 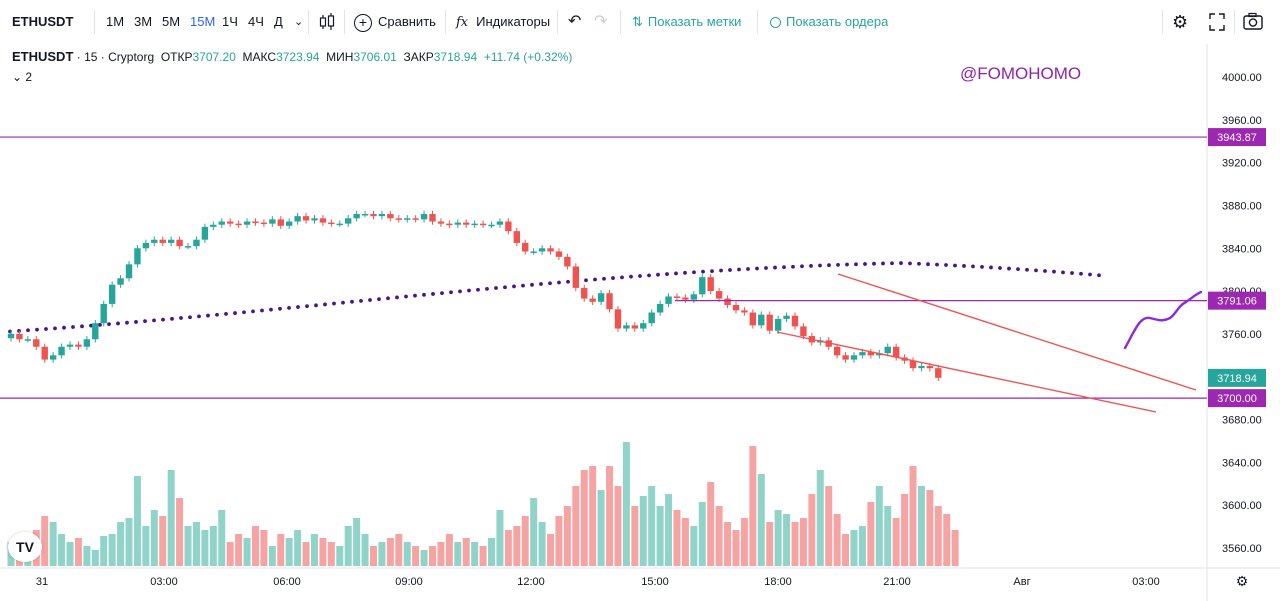 What do you see at coordinates (278, 21) in the screenshot?
I see `timeframe-button: Д` at bounding box center [278, 21].